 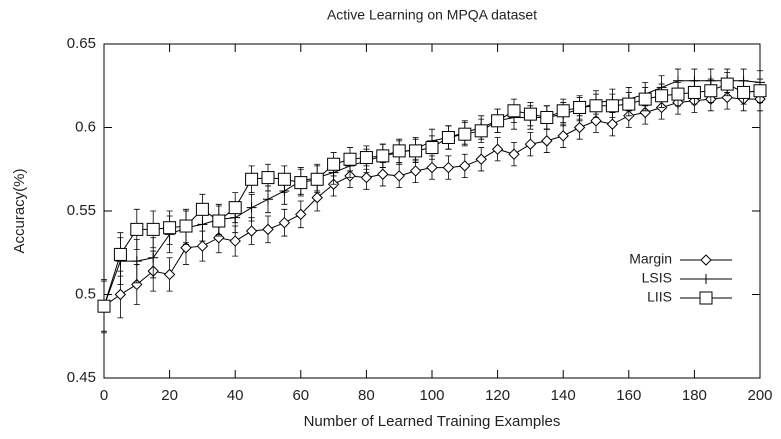 What do you see at coordinates (104, 395) in the screenshot?
I see `x-tick-label: 0` at bounding box center [104, 395].